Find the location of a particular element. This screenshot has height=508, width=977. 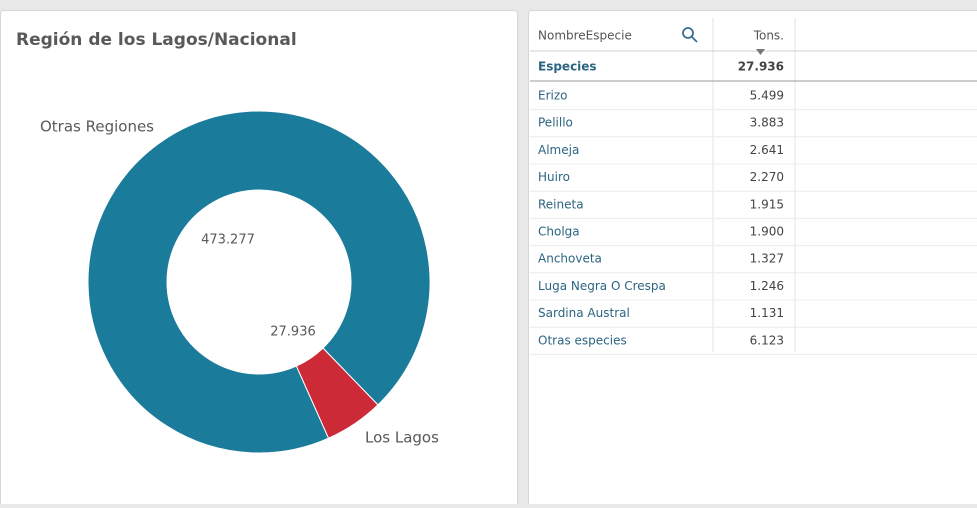

row-name: Luga Negra O Crespa is located at coordinates (602, 286).